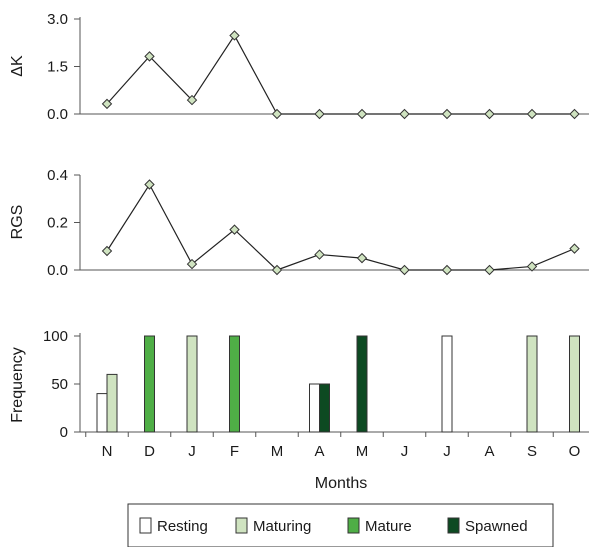 Image resolution: width=589 pixels, height=547 pixels. I want to click on delta-k-y-label: ΔK, so click(17, 66).